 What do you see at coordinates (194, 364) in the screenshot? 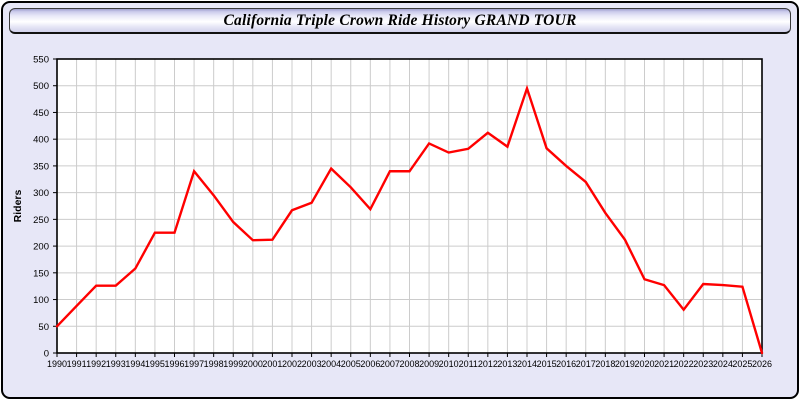
I see `x-tick-label: 1997` at bounding box center [194, 364].